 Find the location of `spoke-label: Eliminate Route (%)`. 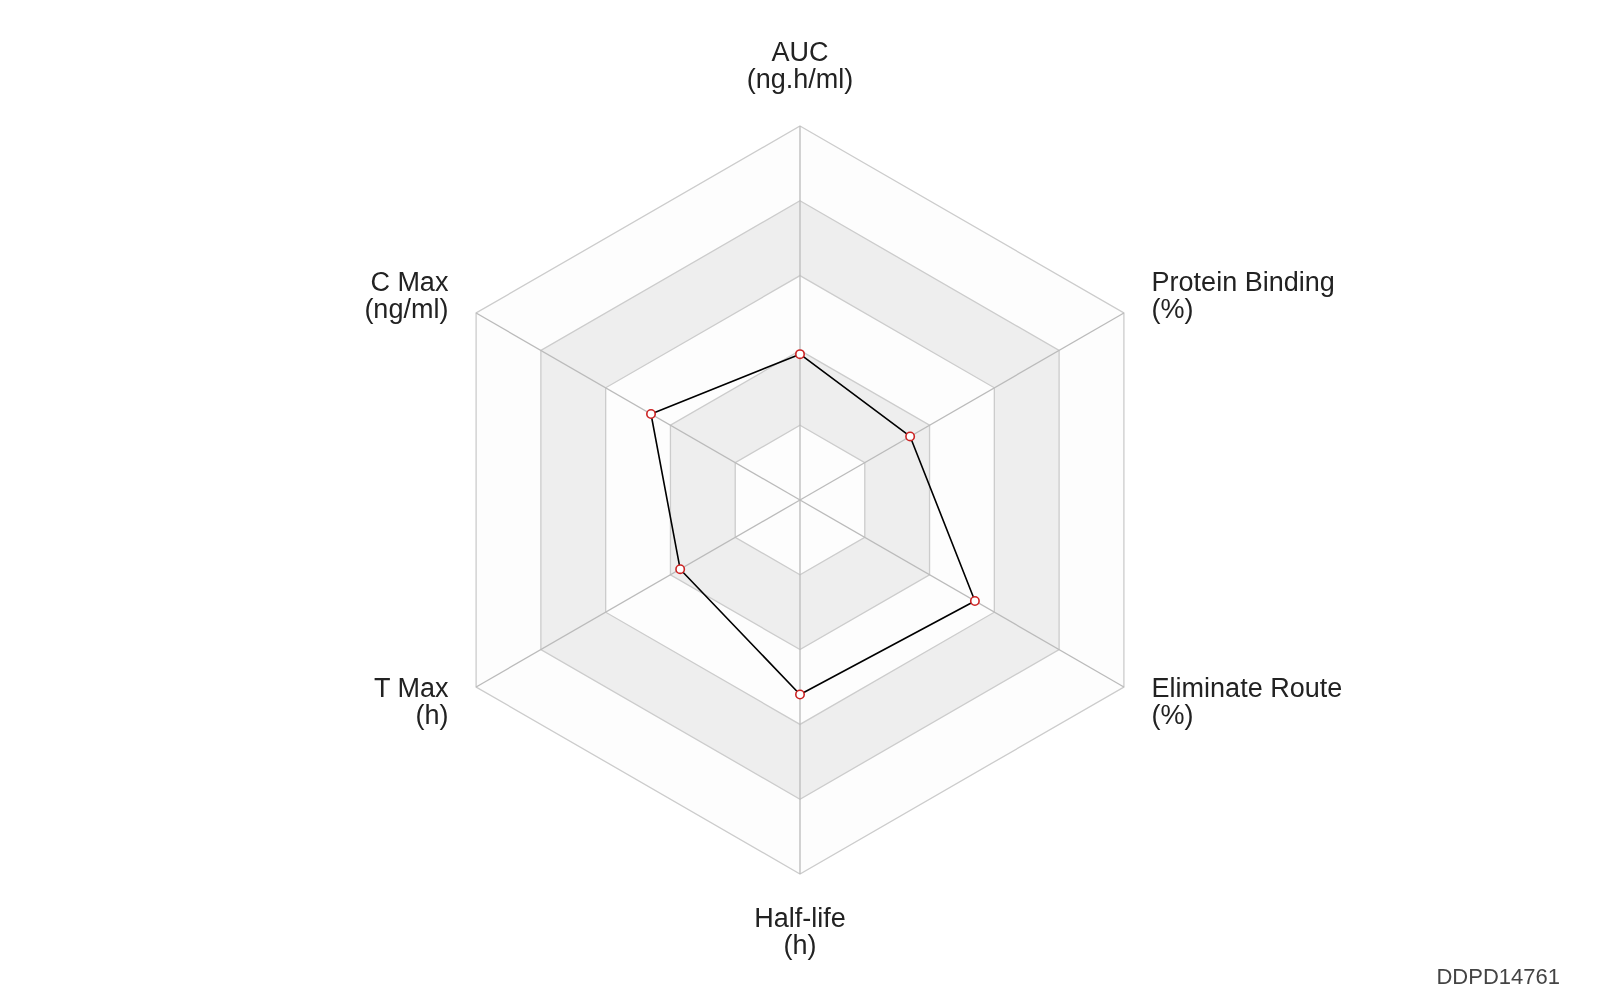

spoke-label: Eliminate Route (%) is located at coordinates (1247, 701).